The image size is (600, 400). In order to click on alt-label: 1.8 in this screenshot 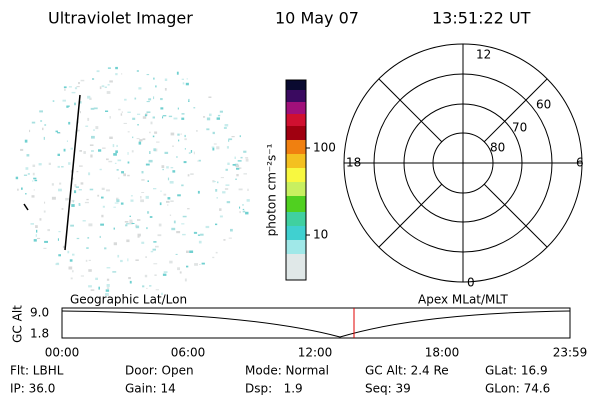, I will do `click(39, 334)`.